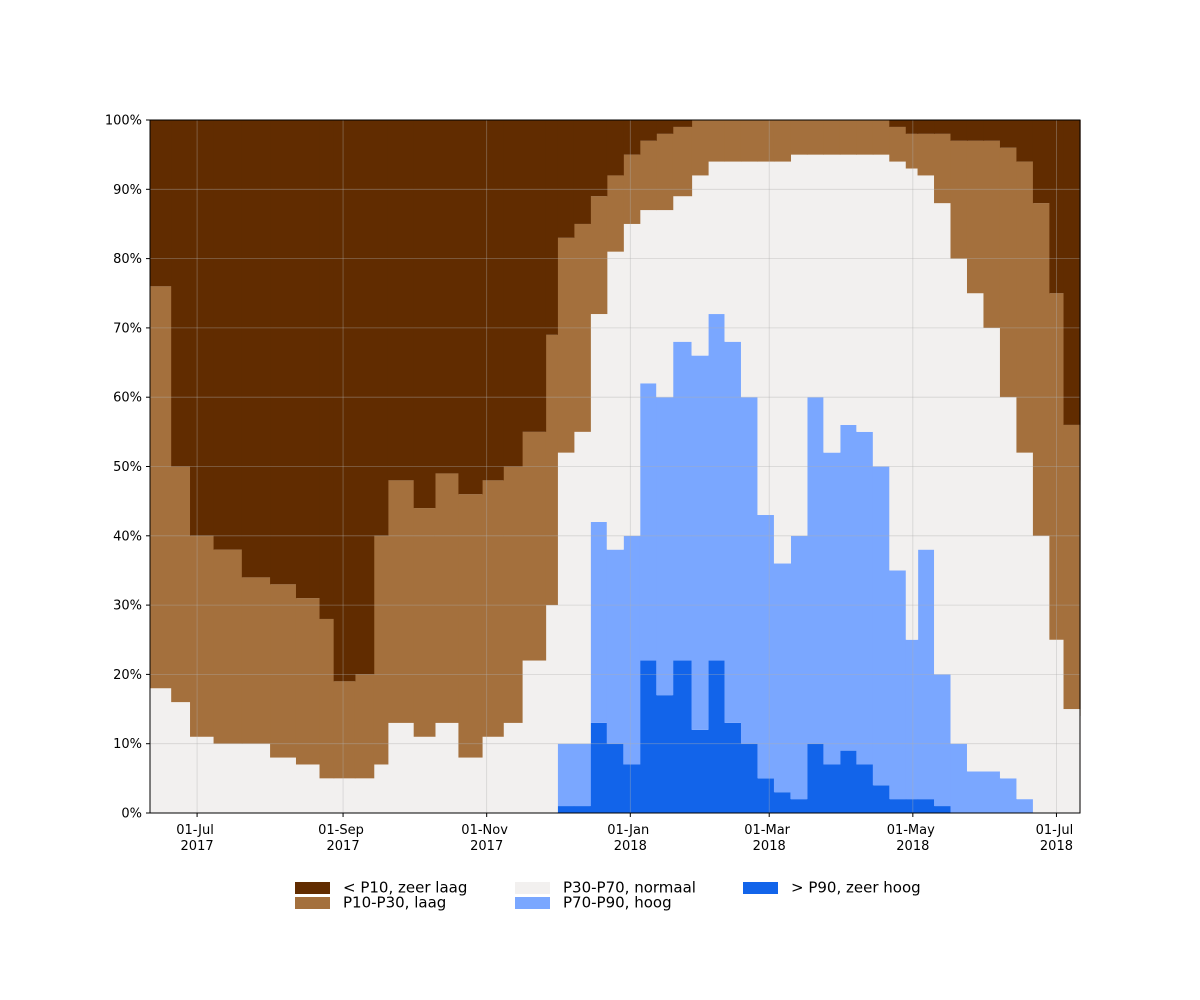  I want to click on legend-label: P10-P30, laag, so click(394, 903).